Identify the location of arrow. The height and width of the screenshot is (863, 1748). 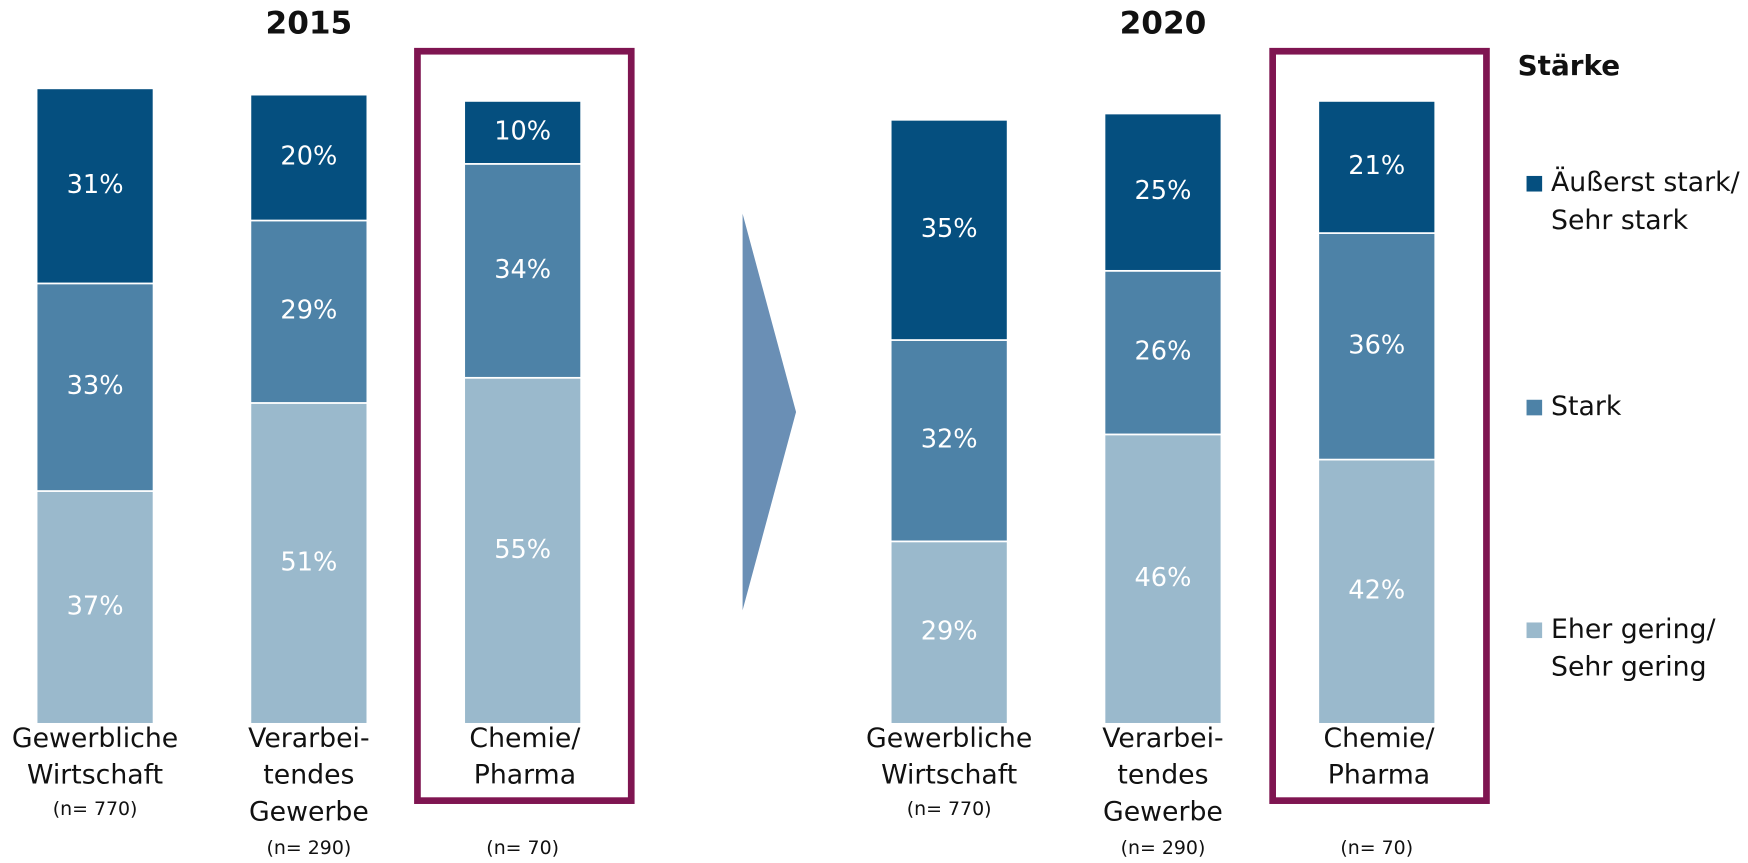
(769, 412).